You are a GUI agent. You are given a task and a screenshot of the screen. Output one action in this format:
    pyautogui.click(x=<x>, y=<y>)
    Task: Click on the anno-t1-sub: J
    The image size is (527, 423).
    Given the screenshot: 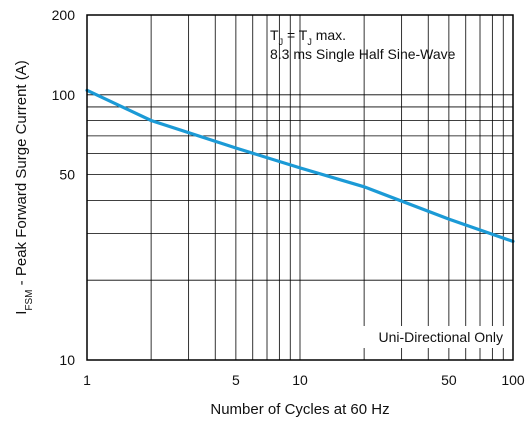 What is the action you would take?
    pyautogui.click(x=281, y=42)
    